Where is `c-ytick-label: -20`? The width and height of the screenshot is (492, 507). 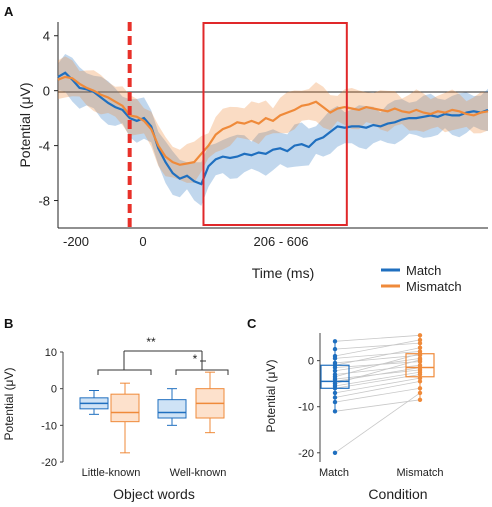
c-ytick-label: -20 is located at coordinates (306, 454).